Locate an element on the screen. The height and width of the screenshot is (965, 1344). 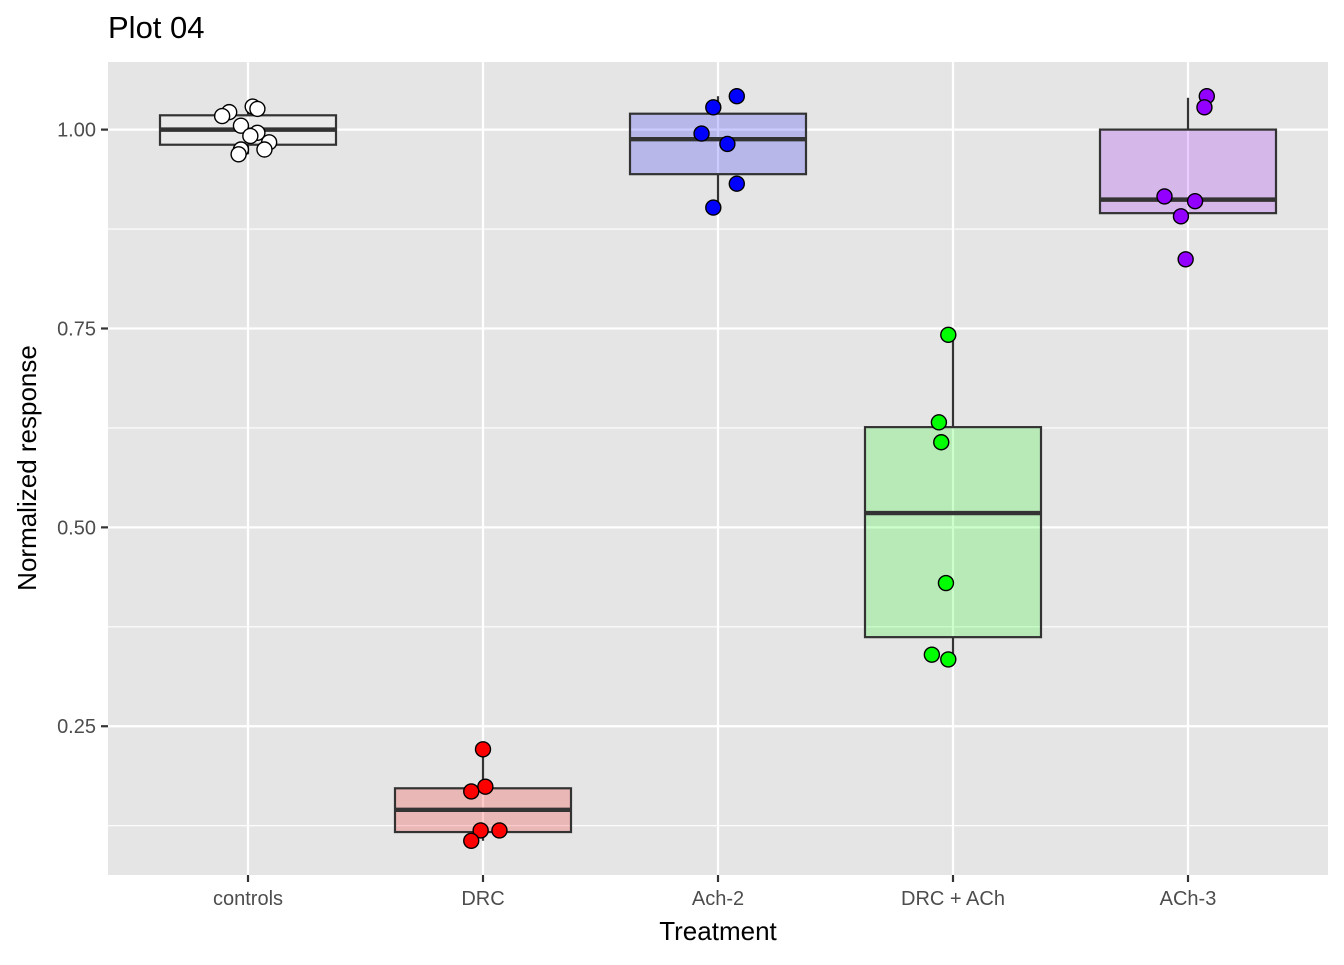
y-tick-label: 0.25 is located at coordinates (76, 727).